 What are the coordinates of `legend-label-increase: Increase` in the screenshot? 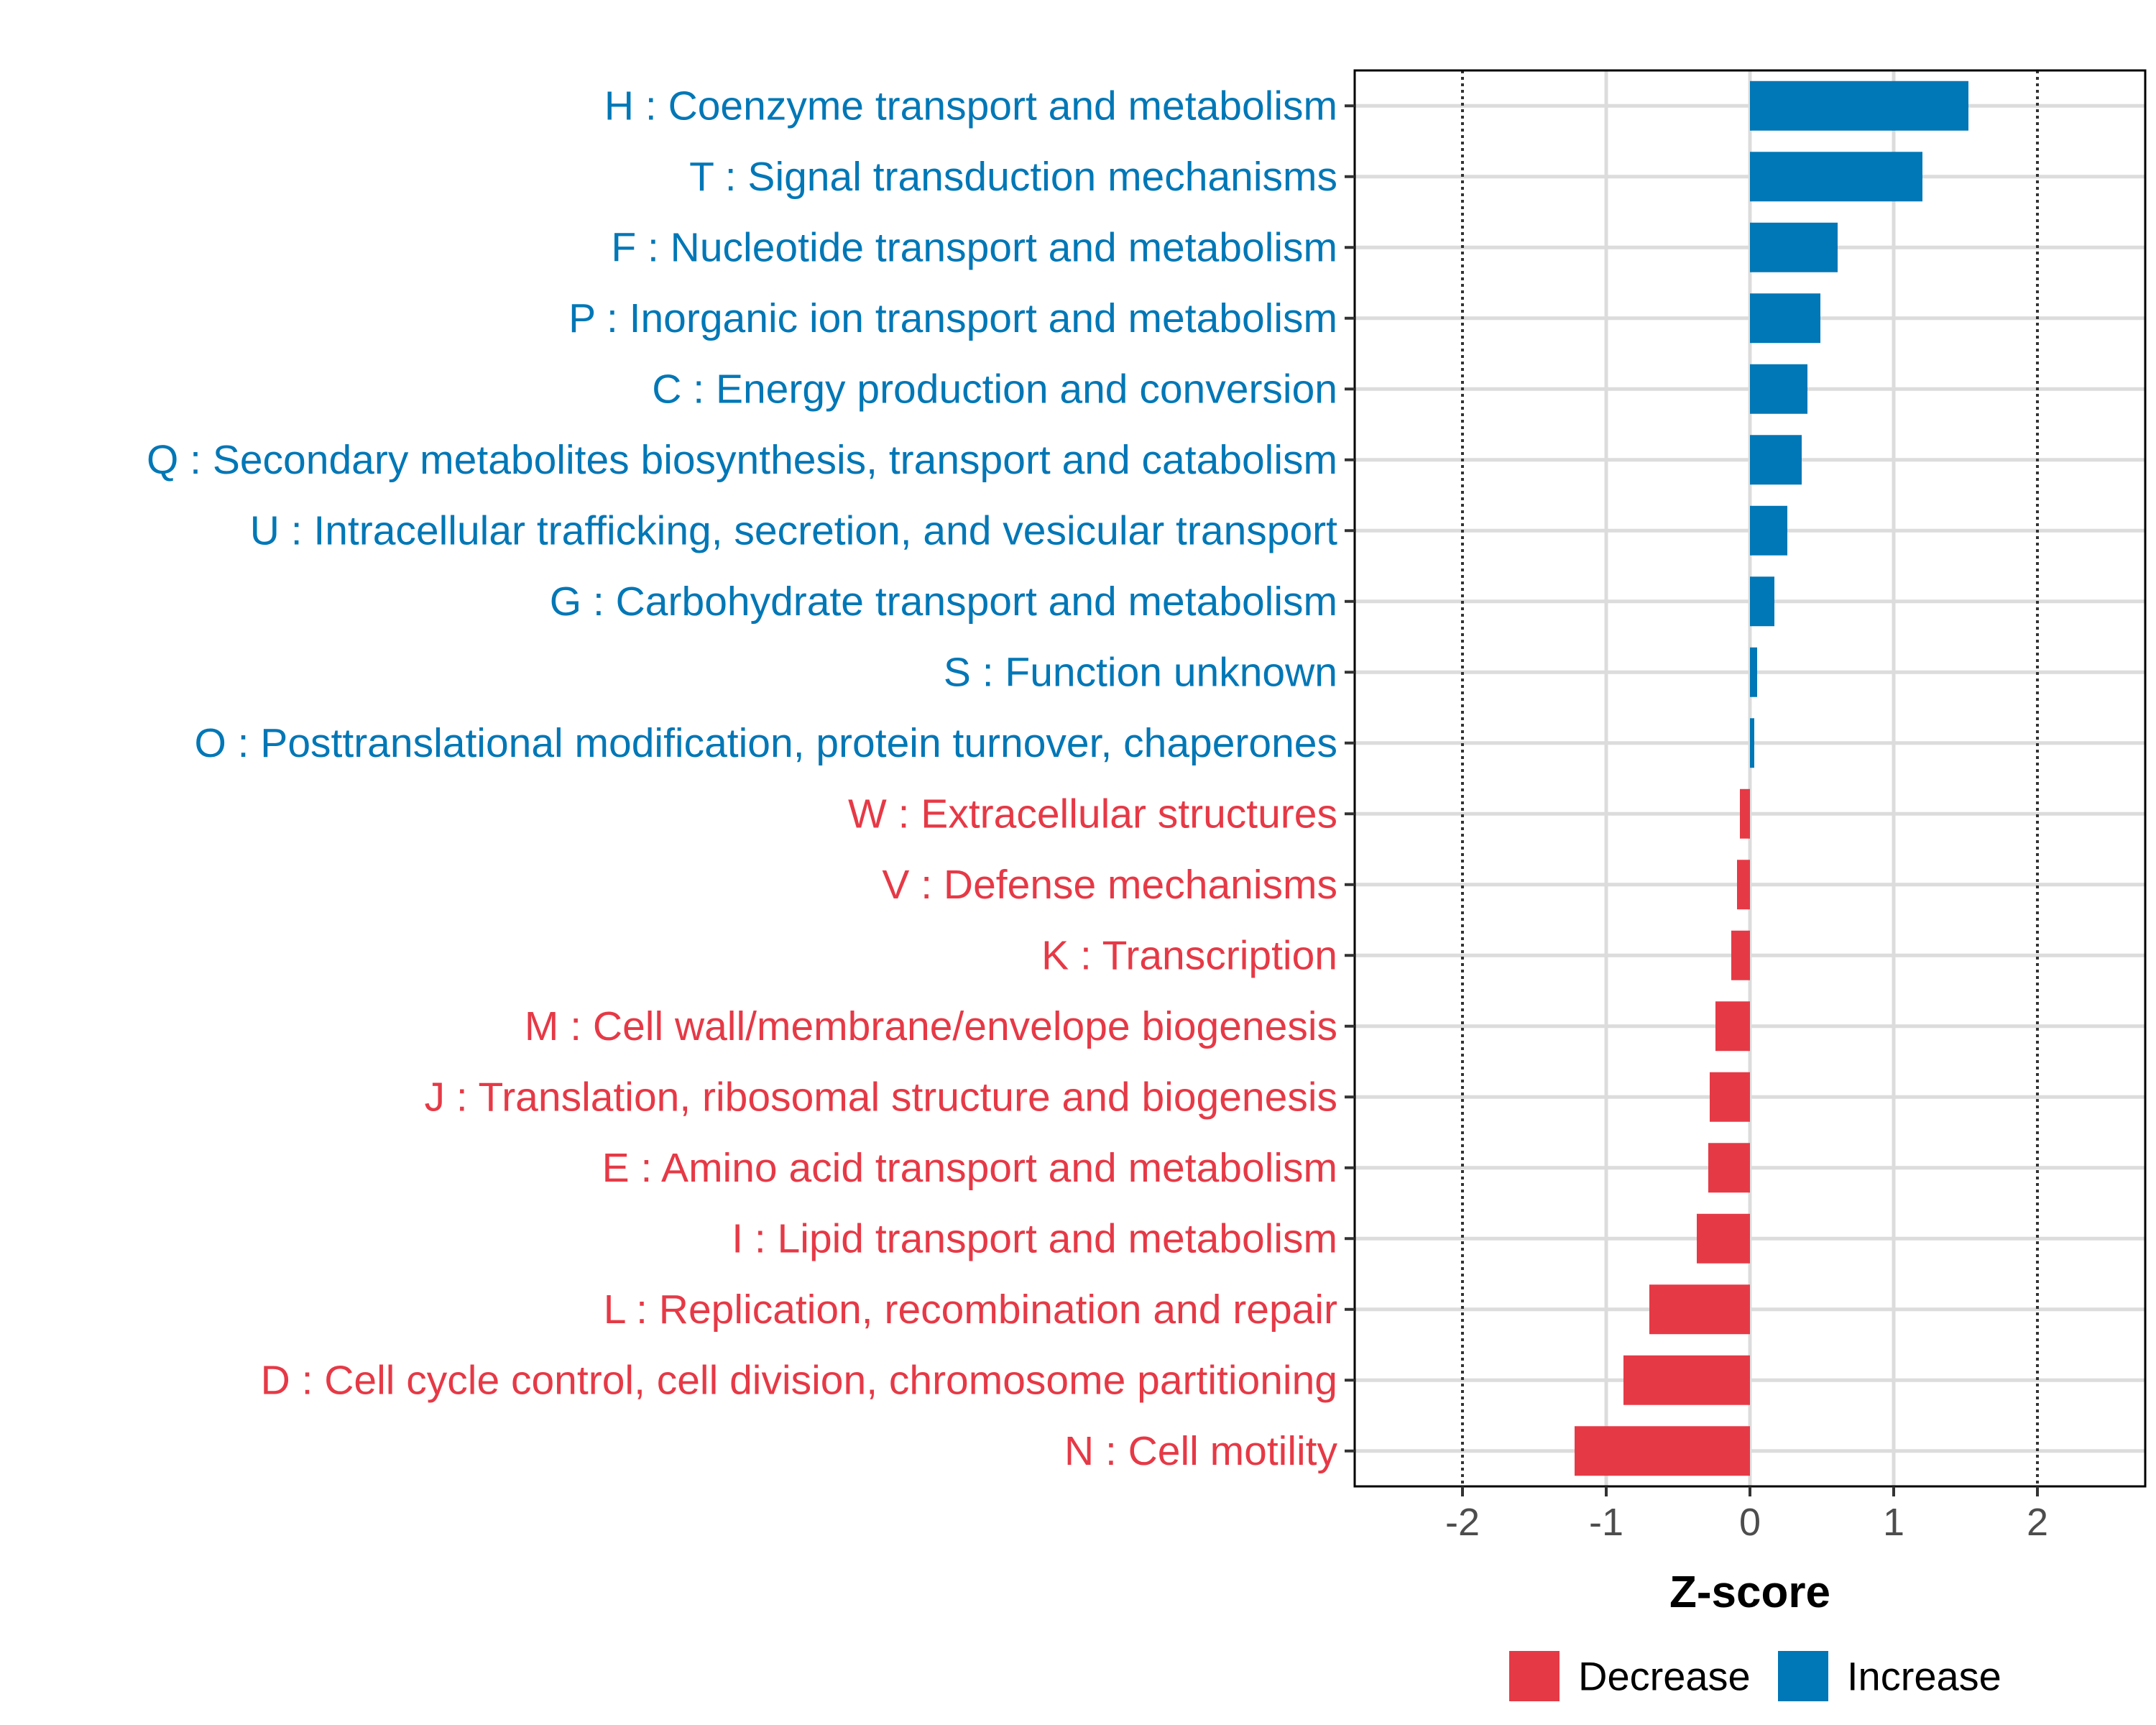 It's located at (1924, 1676).